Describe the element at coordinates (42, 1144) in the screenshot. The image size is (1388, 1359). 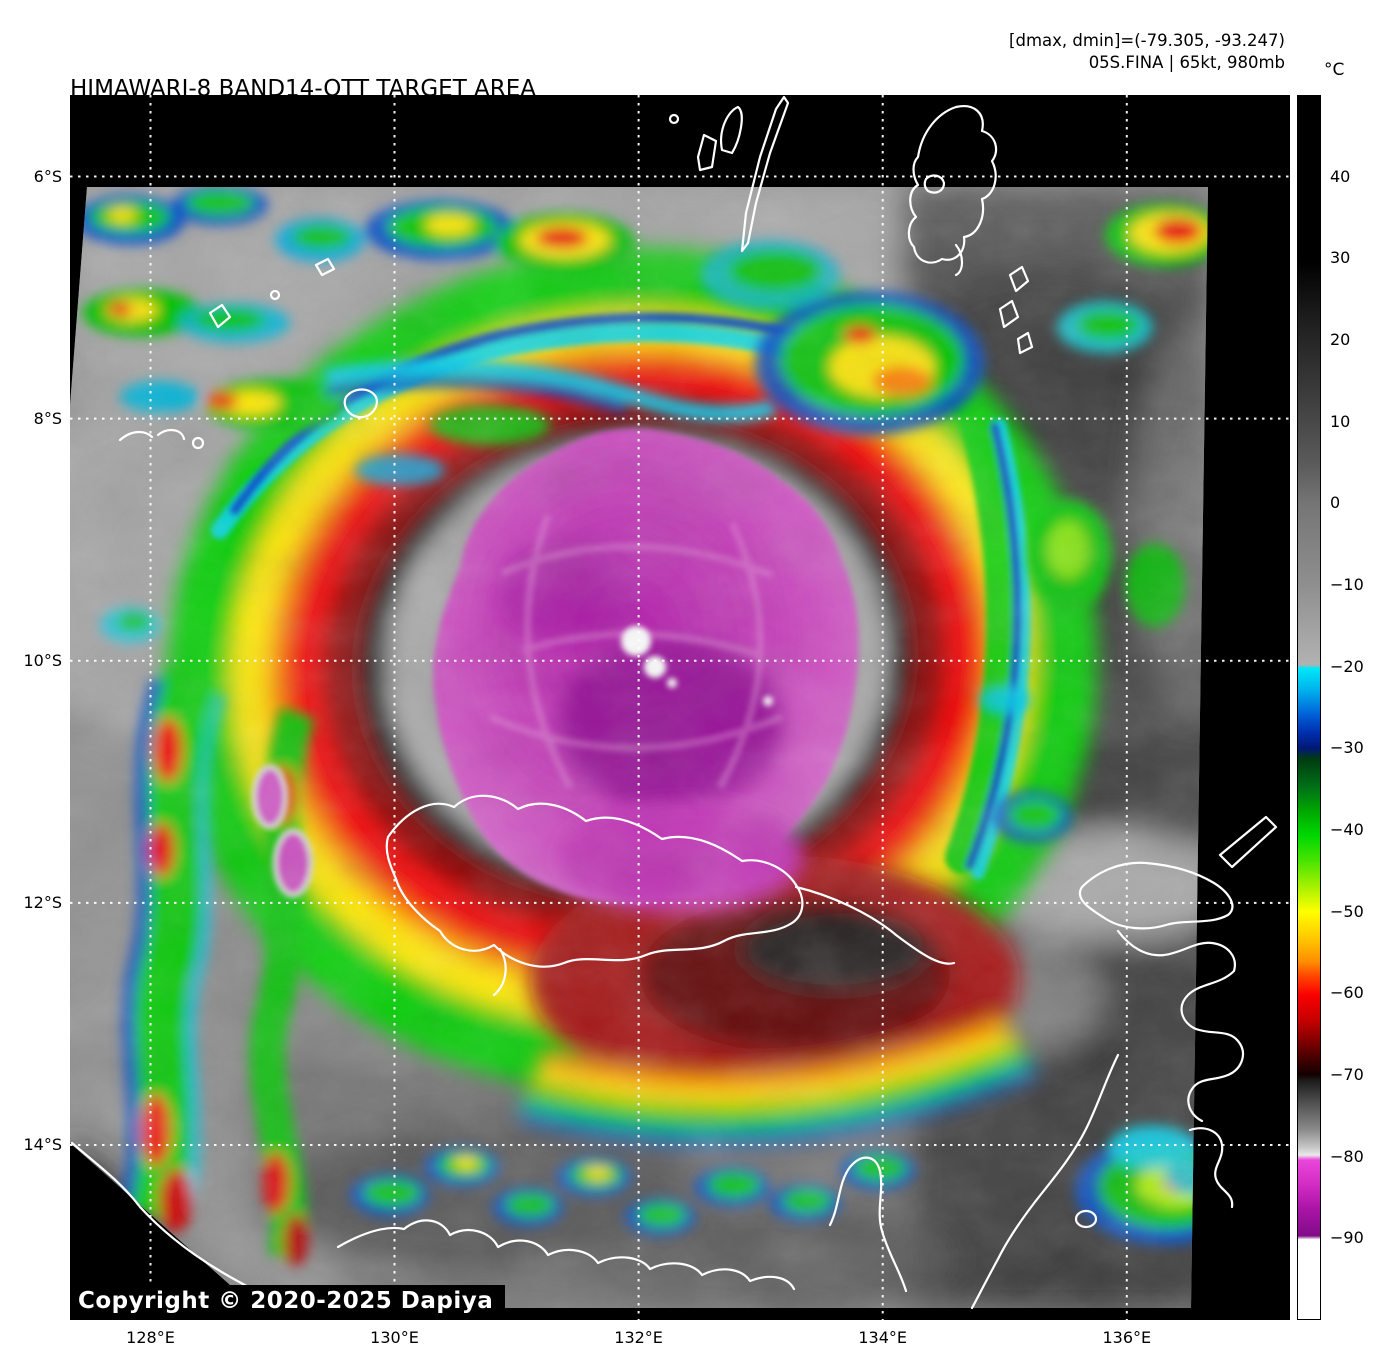
I see `lat-label: 14°S` at that location.